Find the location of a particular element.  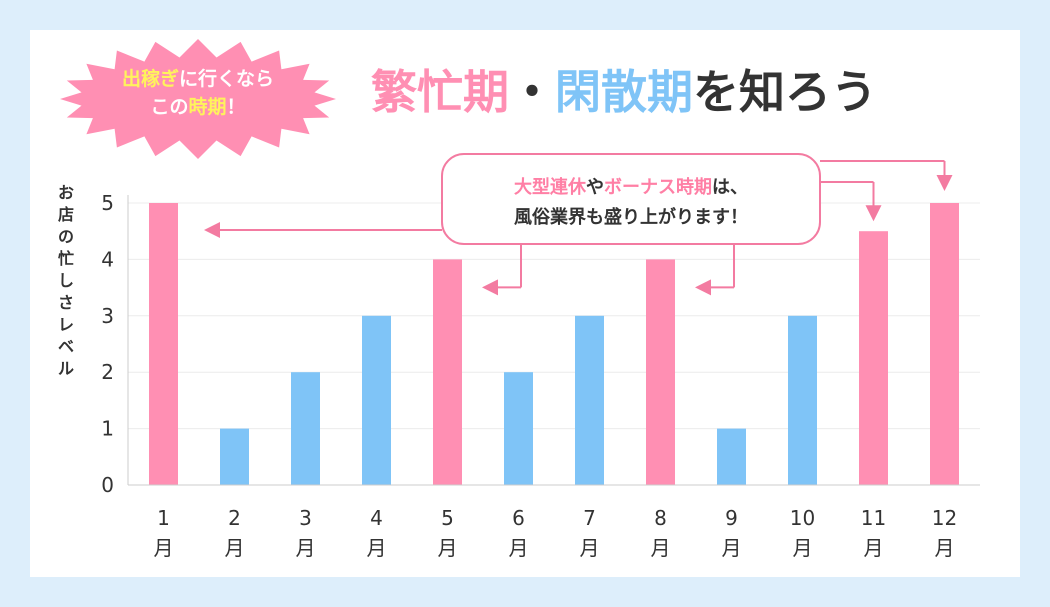

badge-line-1: 出稼ぎに行くなら is located at coordinates (198, 78).